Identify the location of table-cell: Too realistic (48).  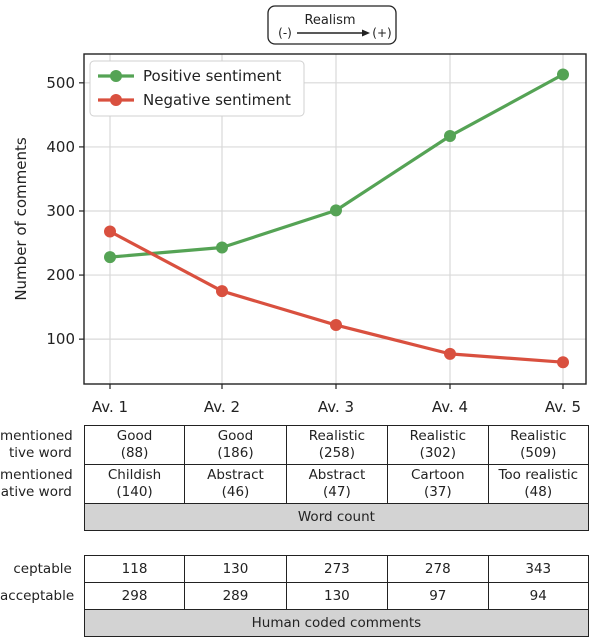
(538, 484).